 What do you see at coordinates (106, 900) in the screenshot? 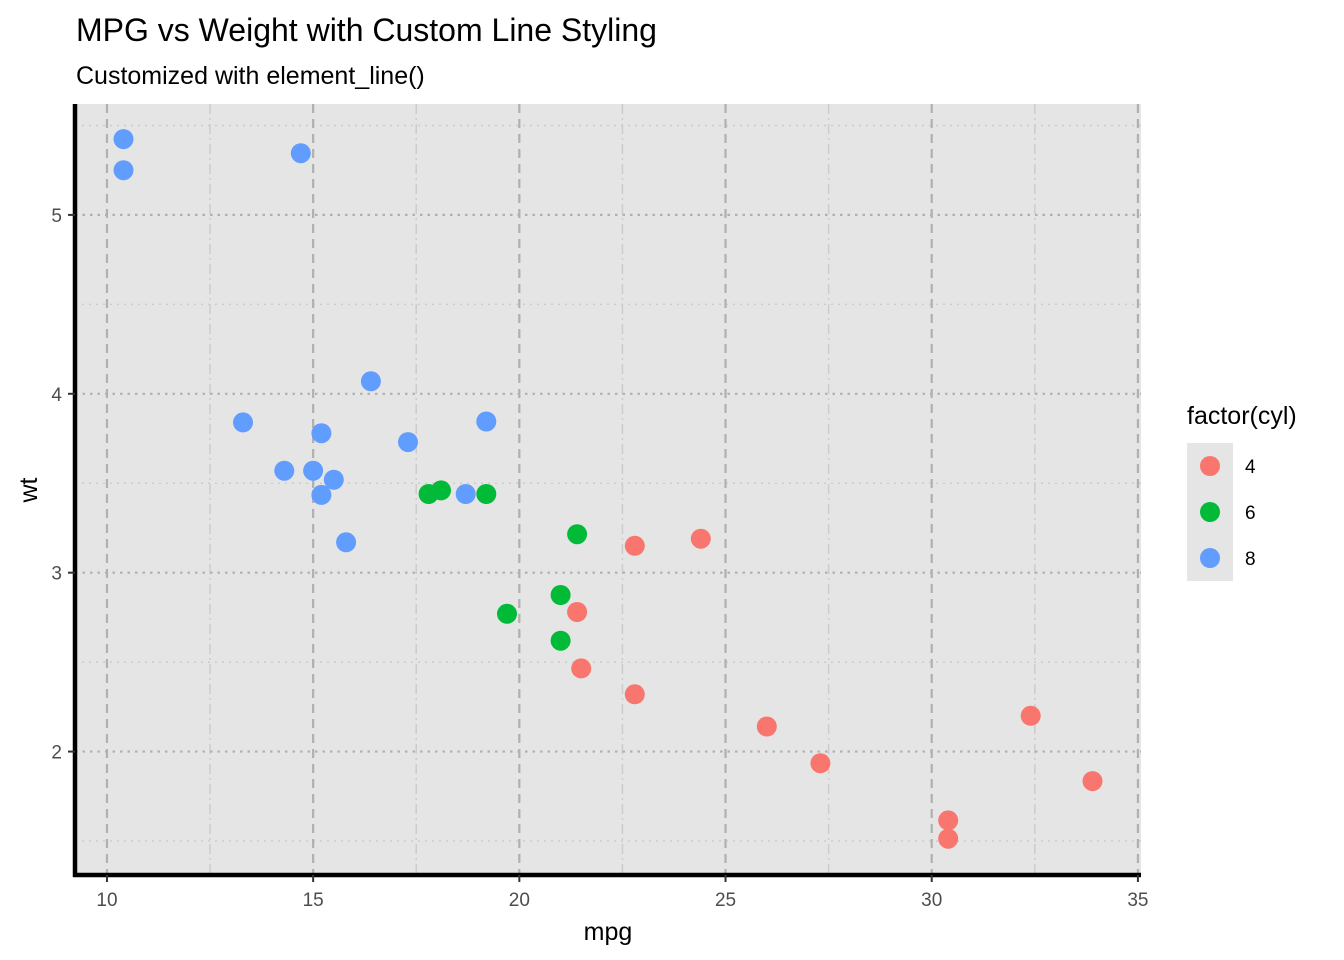
I see `x-tick-label: 10` at bounding box center [106, 900].